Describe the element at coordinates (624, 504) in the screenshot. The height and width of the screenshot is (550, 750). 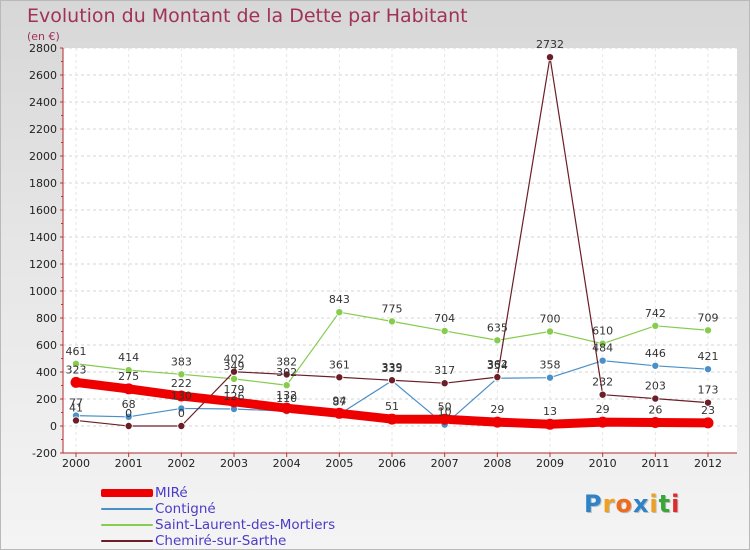
I see `logo-letter: o` at that location.